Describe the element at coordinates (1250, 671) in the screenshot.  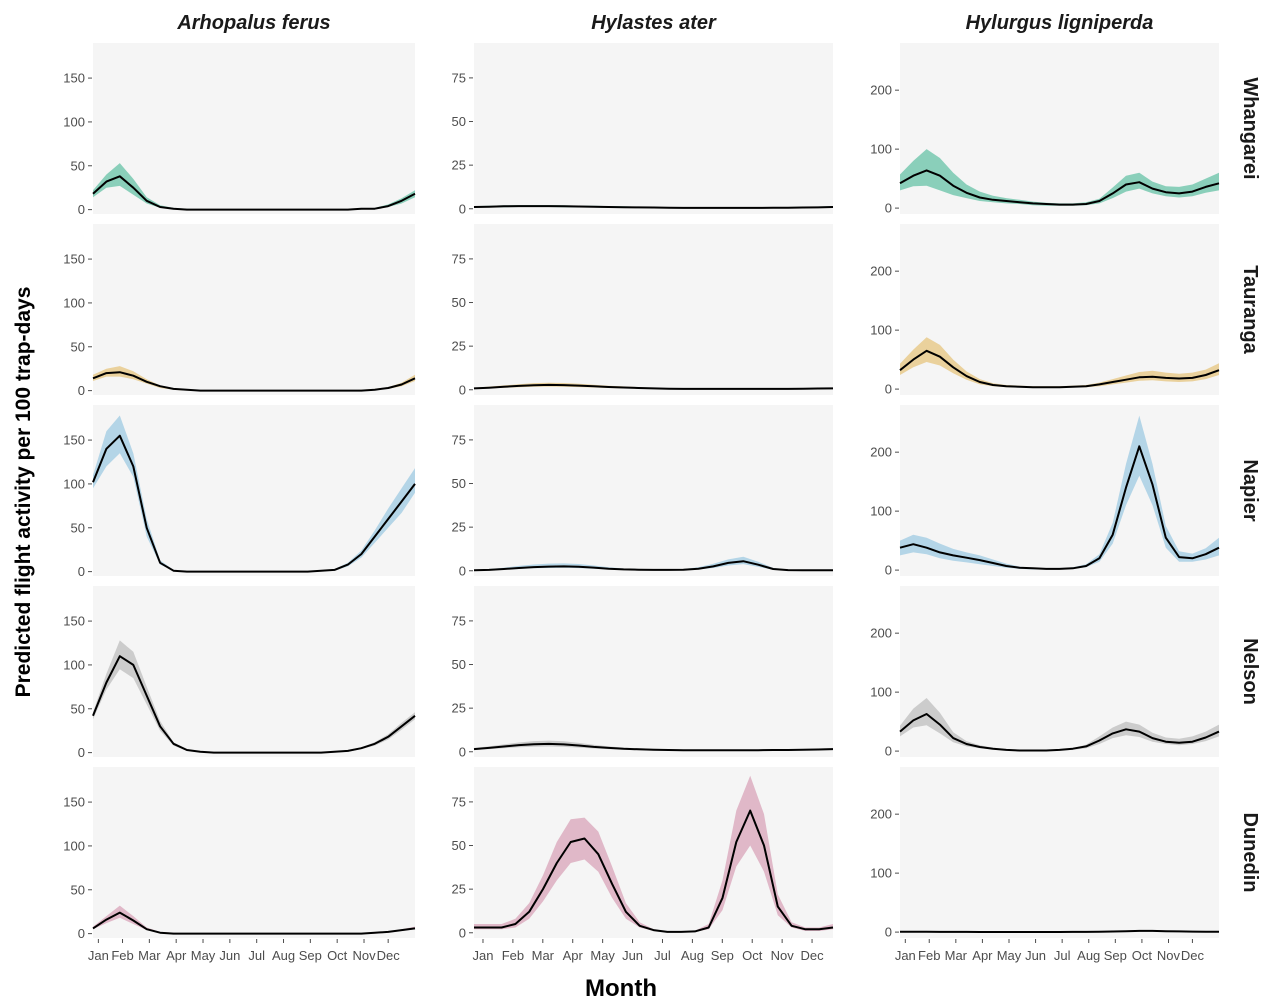
I see `row-label-nelson: Nelson` at that location.